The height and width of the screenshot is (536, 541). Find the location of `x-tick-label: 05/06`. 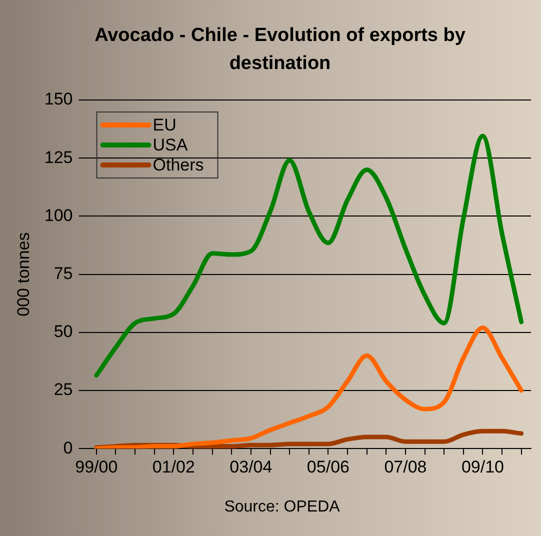

x-tick-label: 05/06 is located at coordinates (328, 466).